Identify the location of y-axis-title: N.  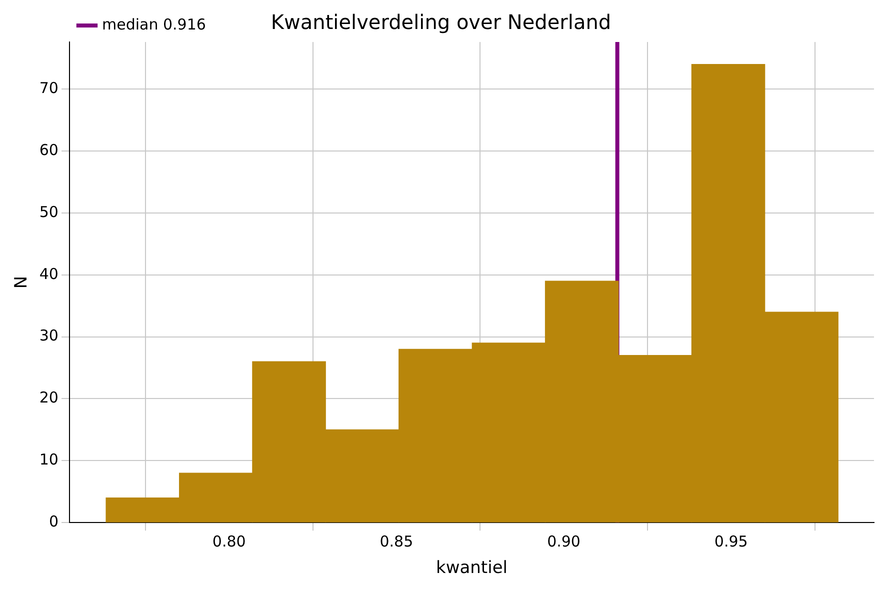
(22, 282).